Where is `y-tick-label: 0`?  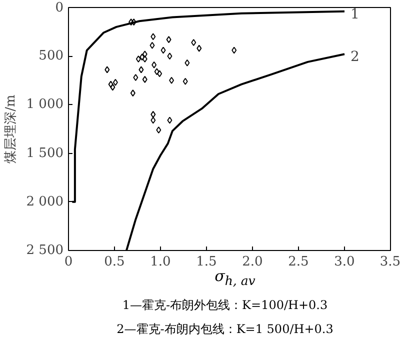 y-tick-label: 0 is located at coordinates (59, 8).